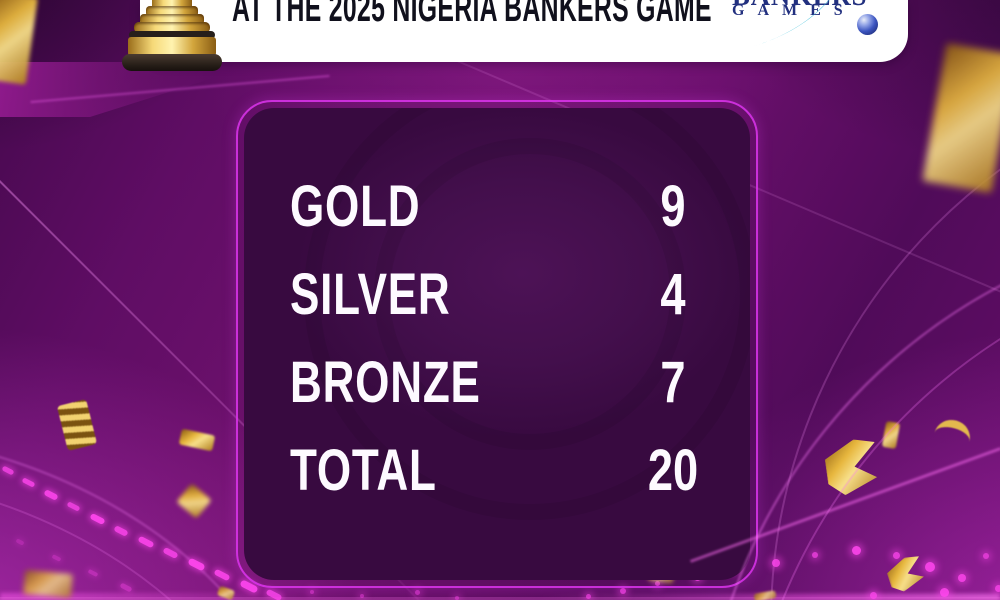 The image size is (1000, 600). Describe the element at coordinates (172, 62) in the screenshot. I see `trophy-base` at that location.